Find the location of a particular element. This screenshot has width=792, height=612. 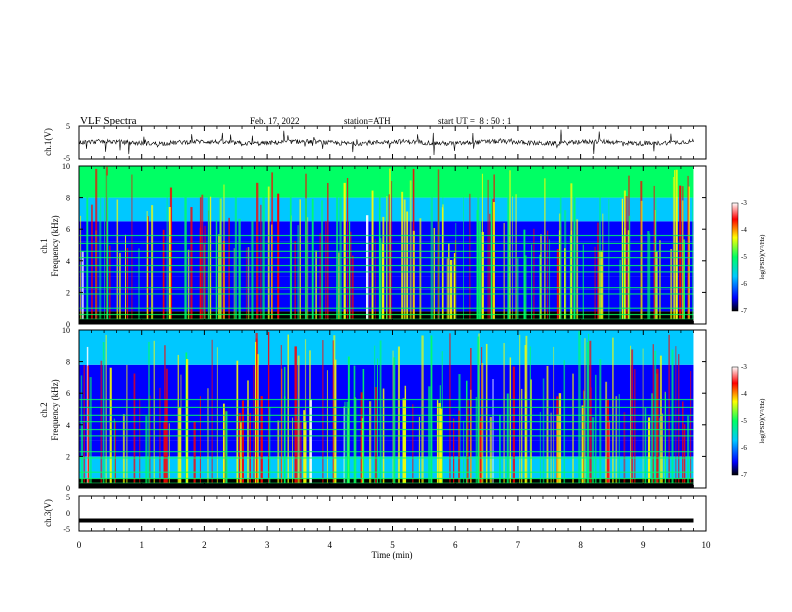

time-tick-label: 9 is located at coordinates (643, 545).